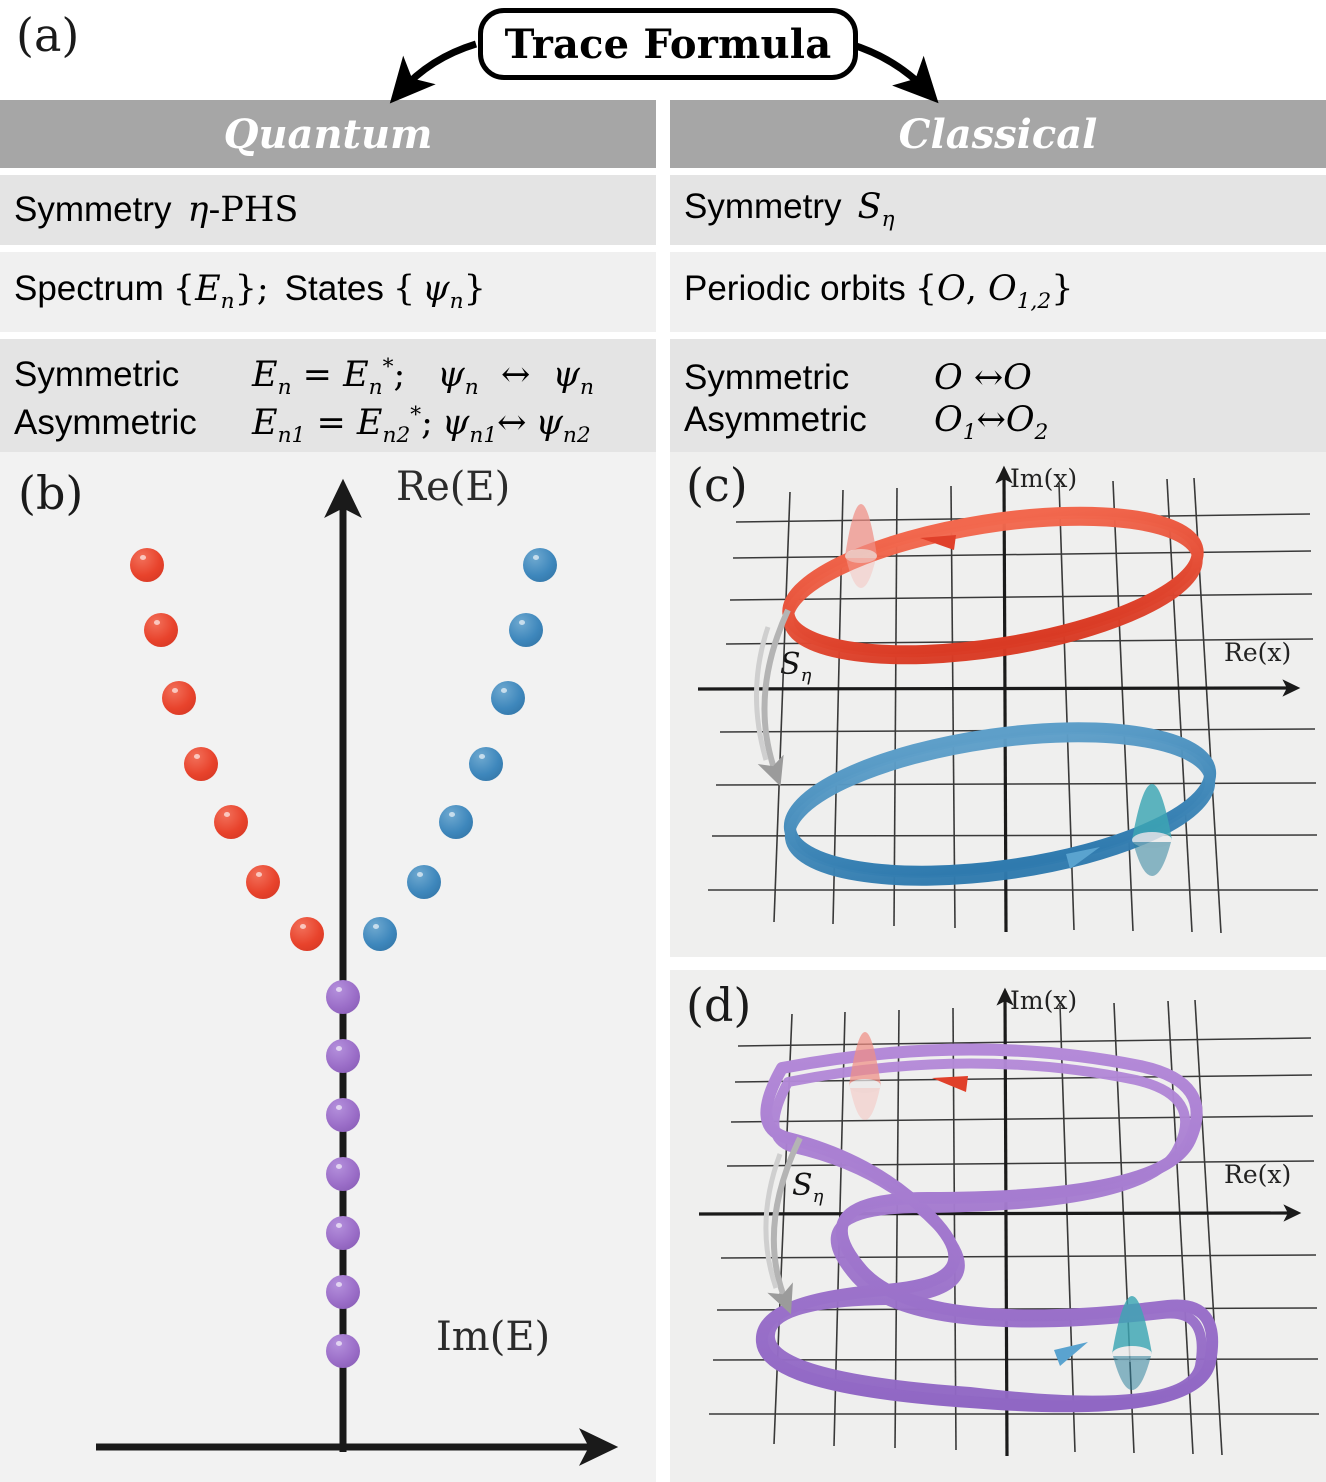 The width and height of the screenshot is (1326, 1482). I want to click on panel-d-graphics, so click(1008, 1222).